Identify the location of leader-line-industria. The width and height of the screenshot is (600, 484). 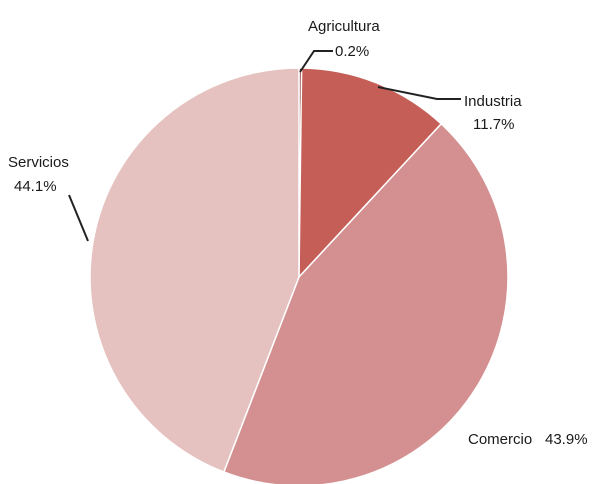
(419, 93).